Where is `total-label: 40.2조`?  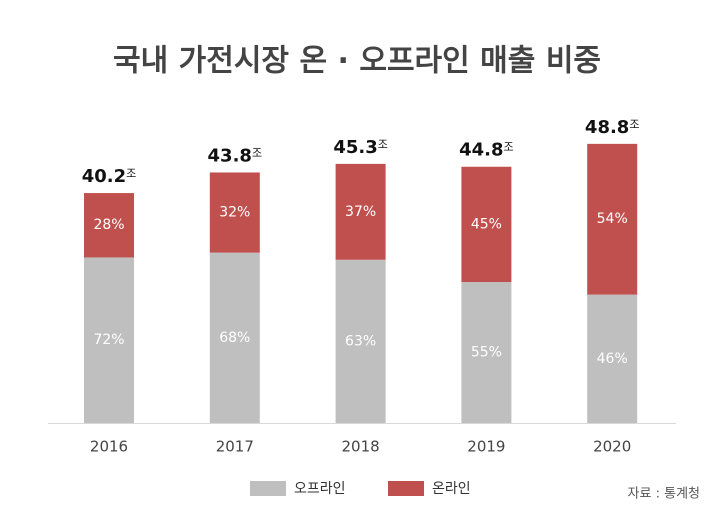
total-label: 40.2조 is located at coordinates (109, 176).